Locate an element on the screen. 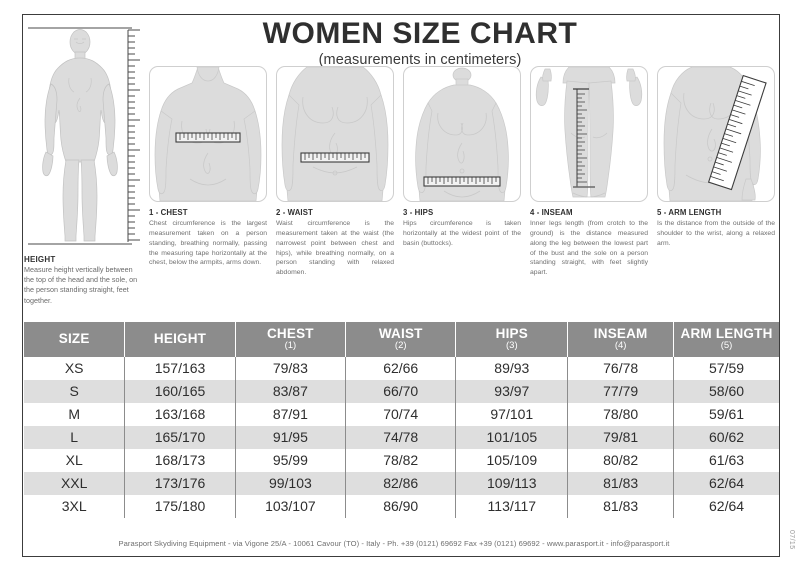 This screenshot has height=566, width=801. size-table-head: SIZE HEIGHT CHEST (1) WAIST (2) HIPS (3) is located at coordinates (401, 339).